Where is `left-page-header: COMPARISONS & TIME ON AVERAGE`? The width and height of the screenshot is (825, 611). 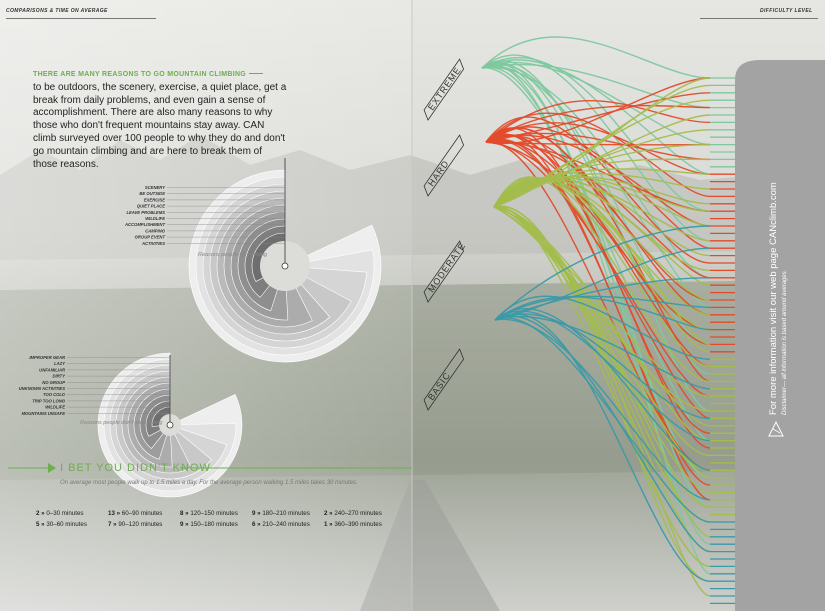 left-page-header: COMPARISONS & TIME ON AVERAGE is located at coordinates (57, 11).